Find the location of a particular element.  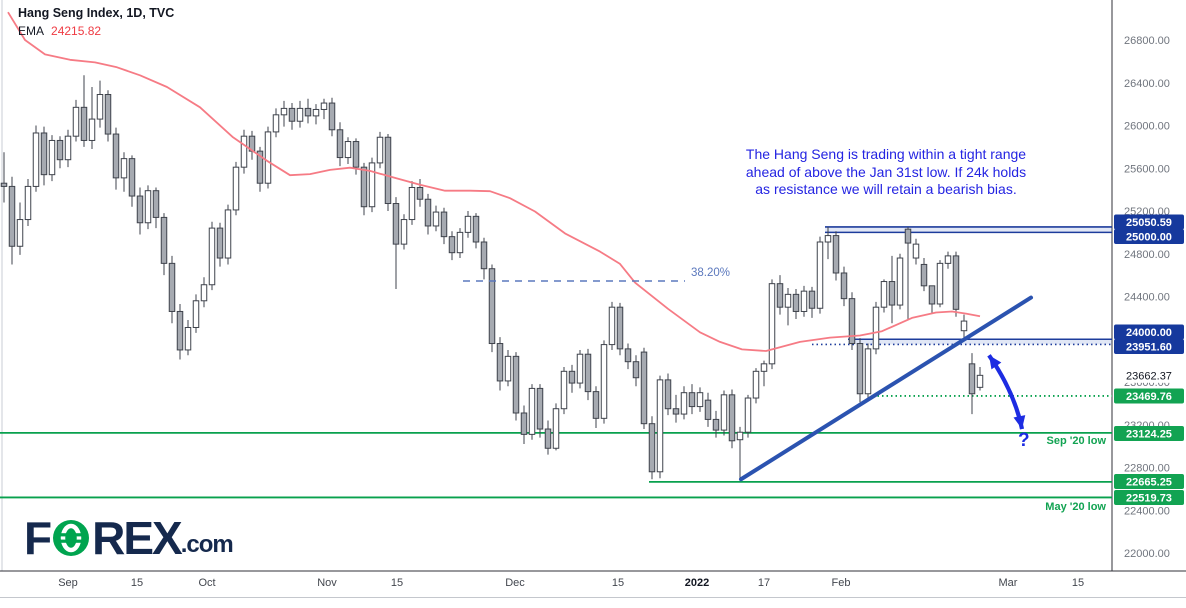

ema-indicator-row: EMA 24215.82 is located at coordinates (59, 31).